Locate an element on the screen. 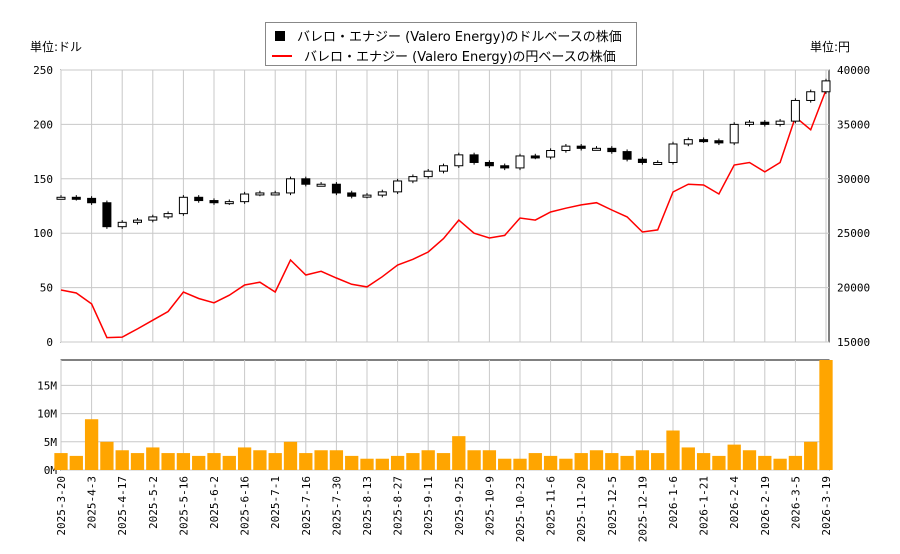  y-right-tick-label: 30000 is located at coordinates (853, 179).